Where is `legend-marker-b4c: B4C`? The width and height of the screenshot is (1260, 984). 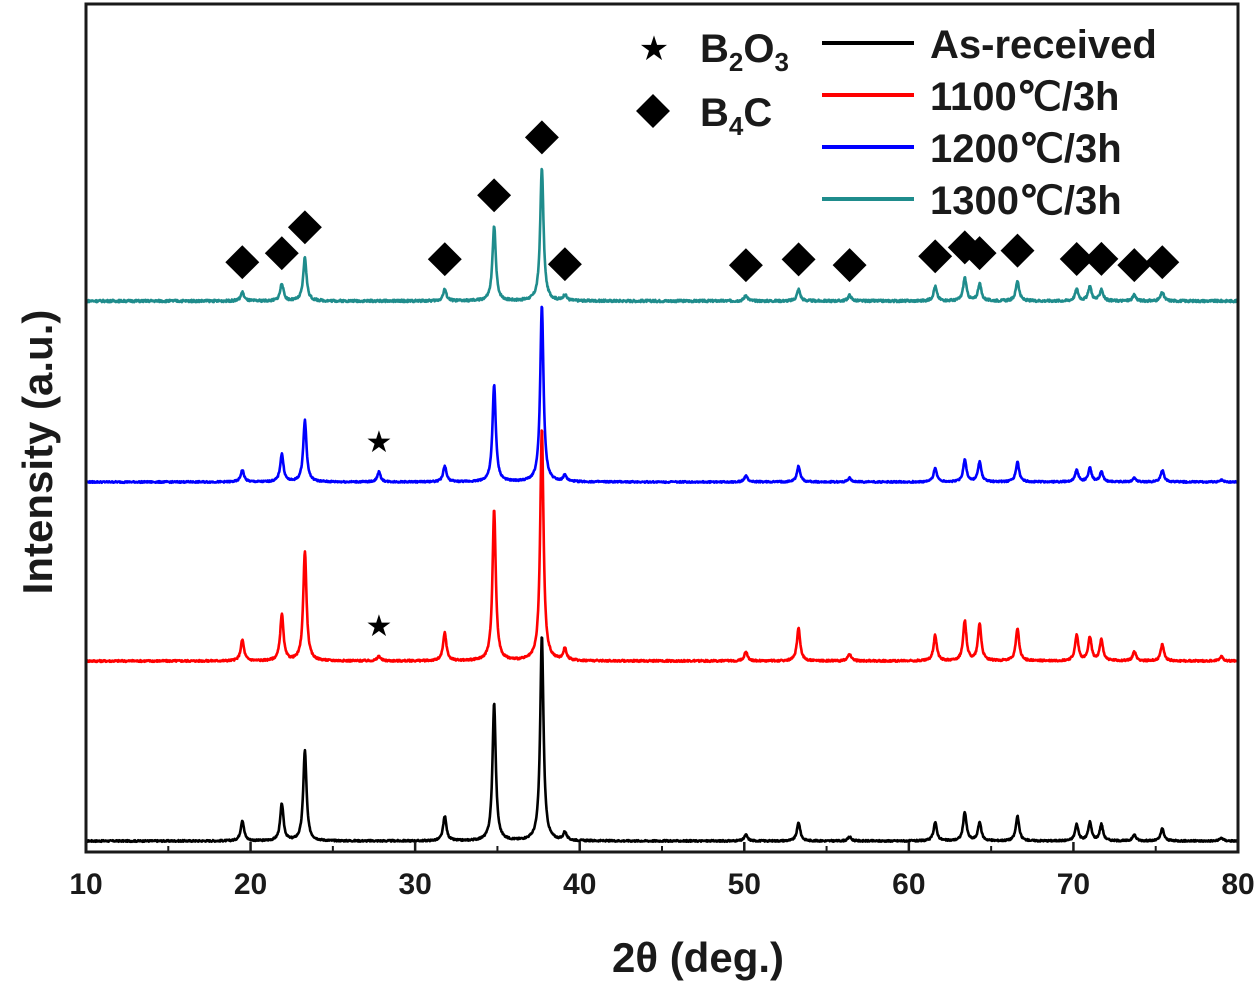
legend-marker-b4c: B4C is located at coordinates (704, 116).